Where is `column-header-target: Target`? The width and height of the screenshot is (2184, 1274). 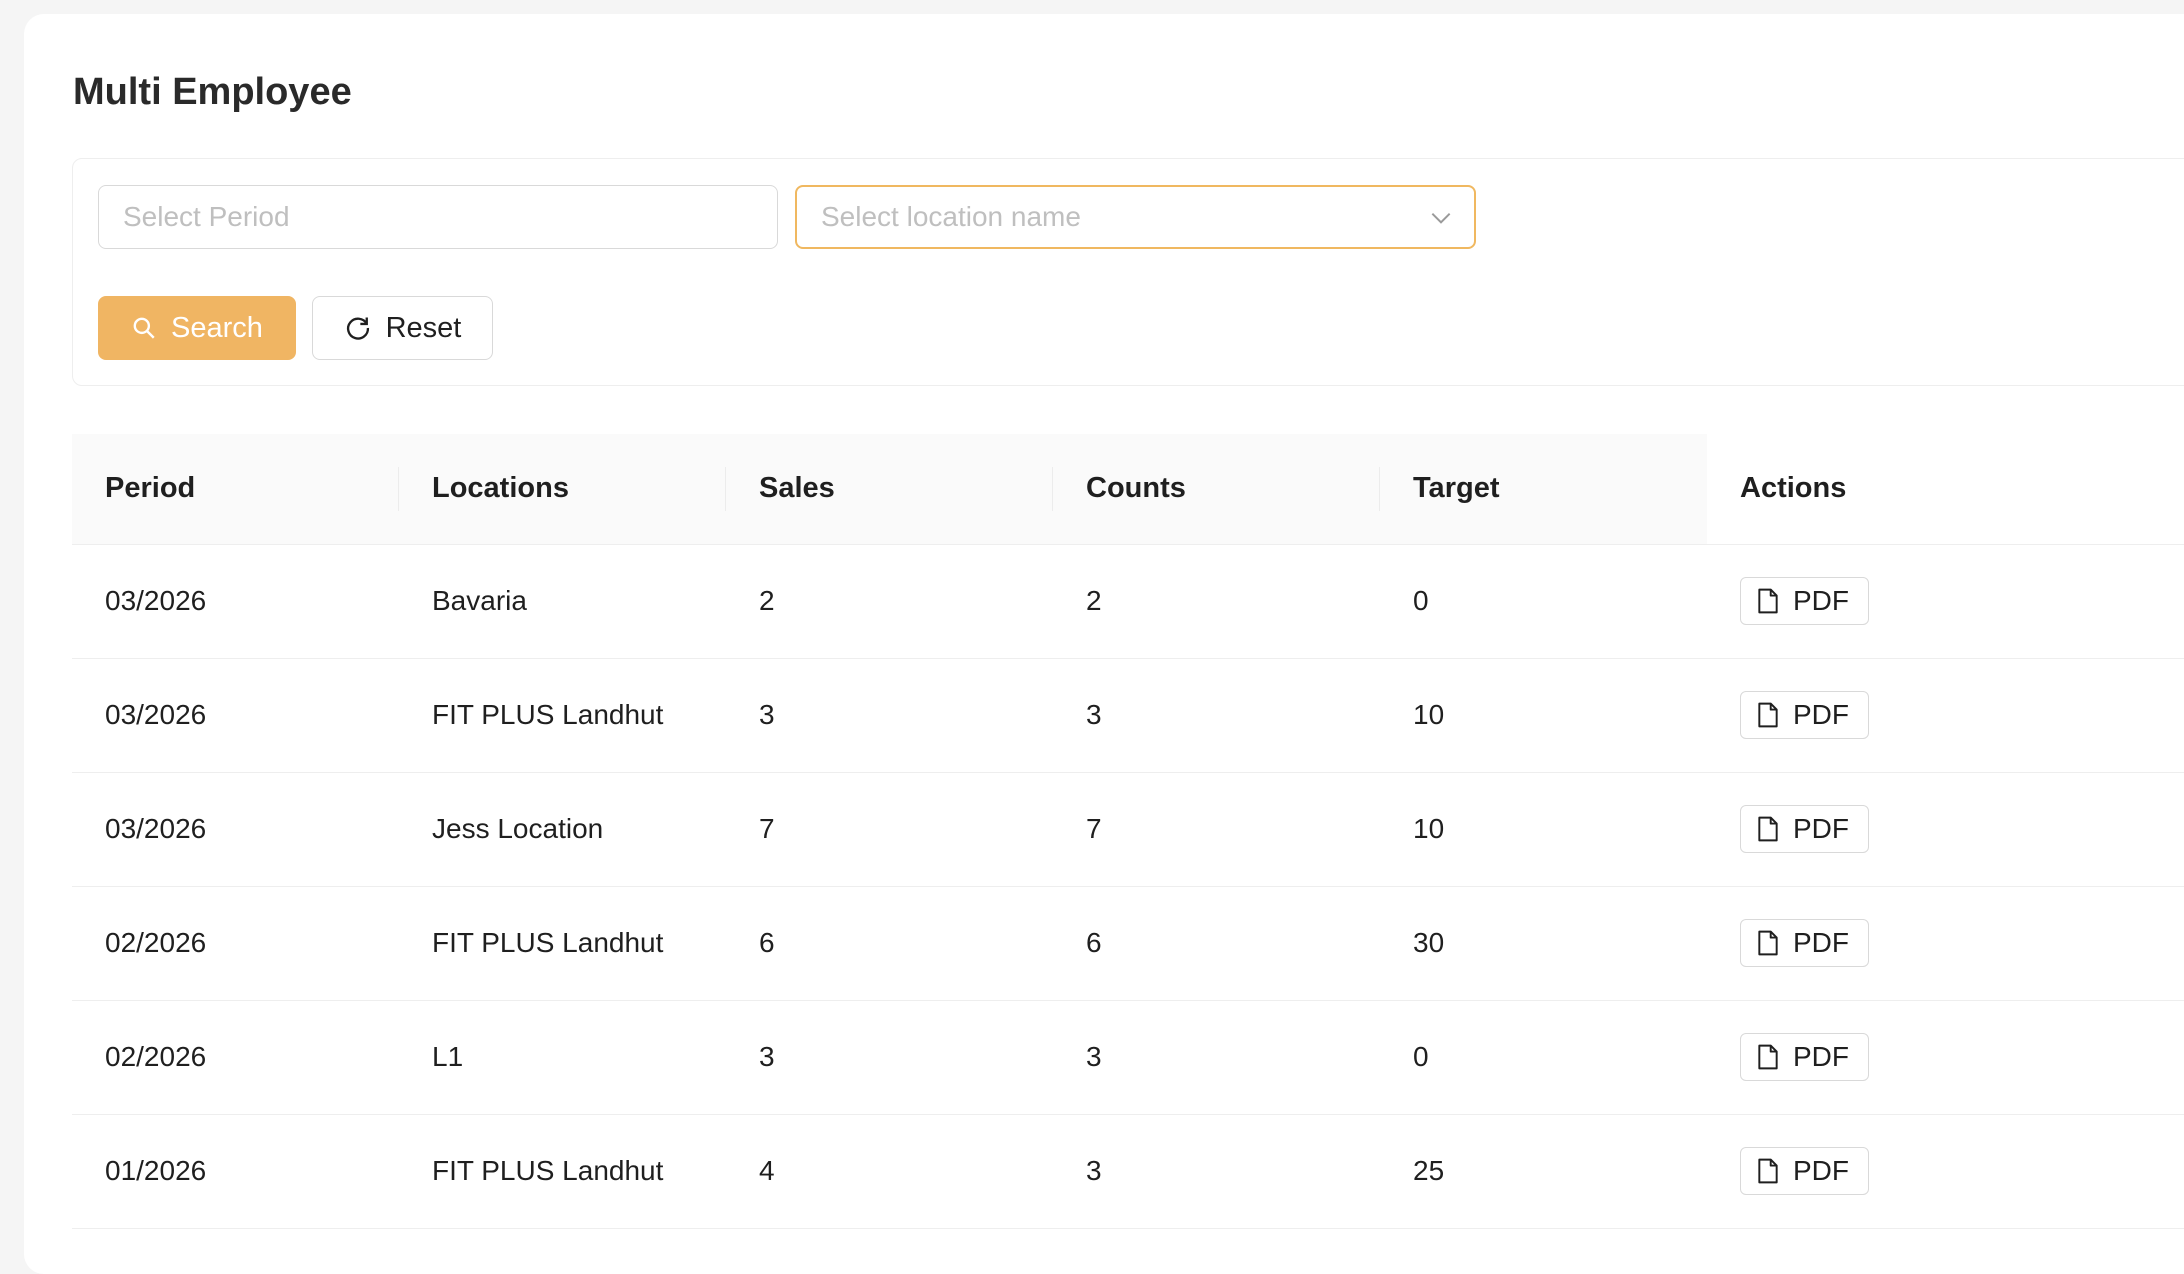
column-header-target: Target is located at coordinates (1543, 489).